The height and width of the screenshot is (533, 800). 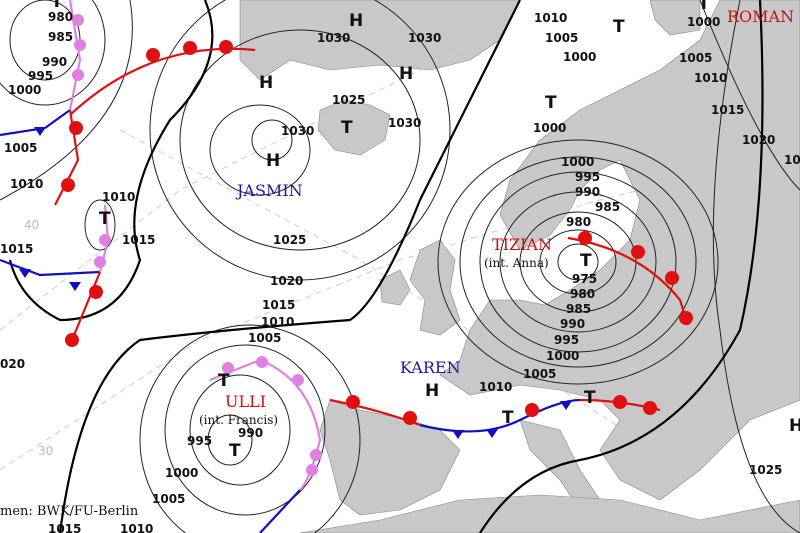 What do you see at coordinates (390, 457) in the screenshot?
I see `iberia` at bounding box center [390, 457].